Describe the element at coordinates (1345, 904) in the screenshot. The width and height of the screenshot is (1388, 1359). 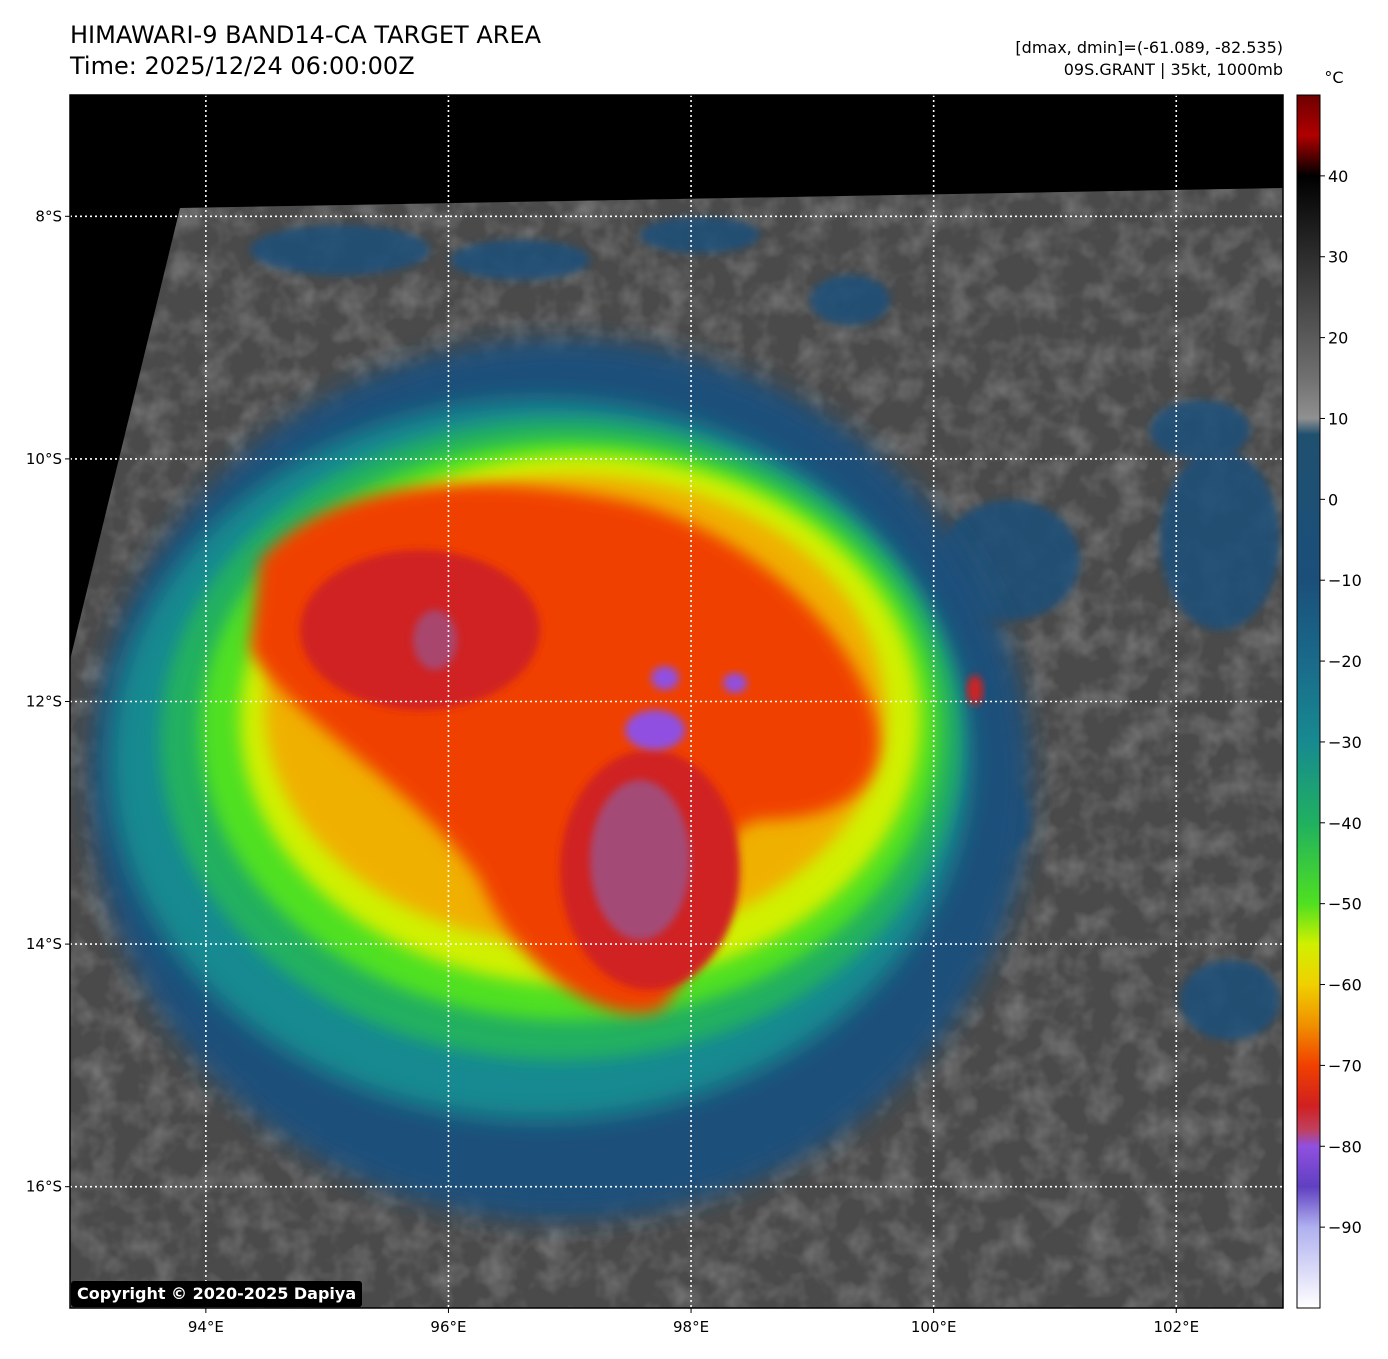
I see `colorbar-tick-label: −50` at that location.